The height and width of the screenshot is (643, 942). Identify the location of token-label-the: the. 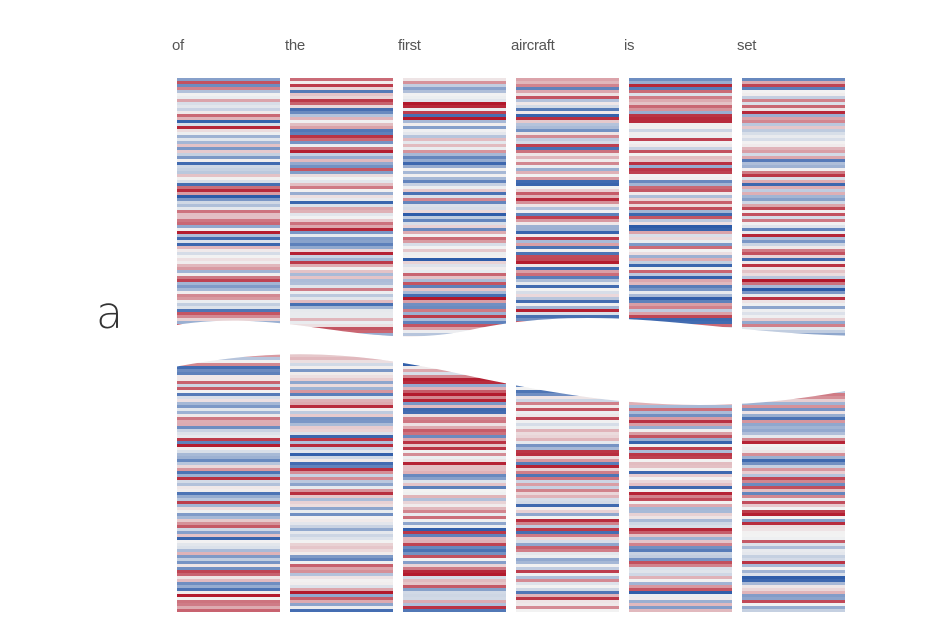
(295, 45).